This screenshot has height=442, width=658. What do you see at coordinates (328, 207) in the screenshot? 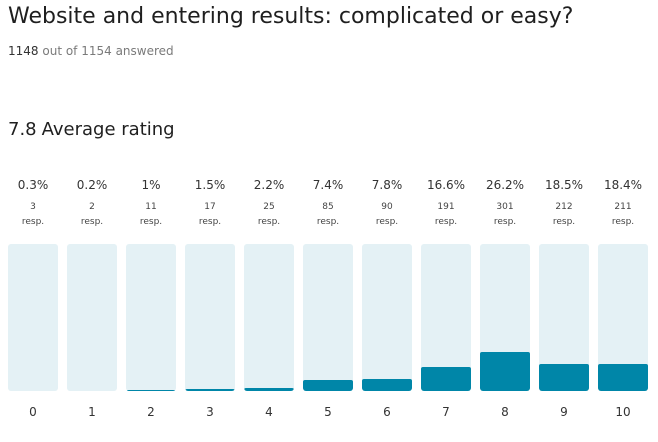
I see `response-count: 85` at bounding box center [328, 207].